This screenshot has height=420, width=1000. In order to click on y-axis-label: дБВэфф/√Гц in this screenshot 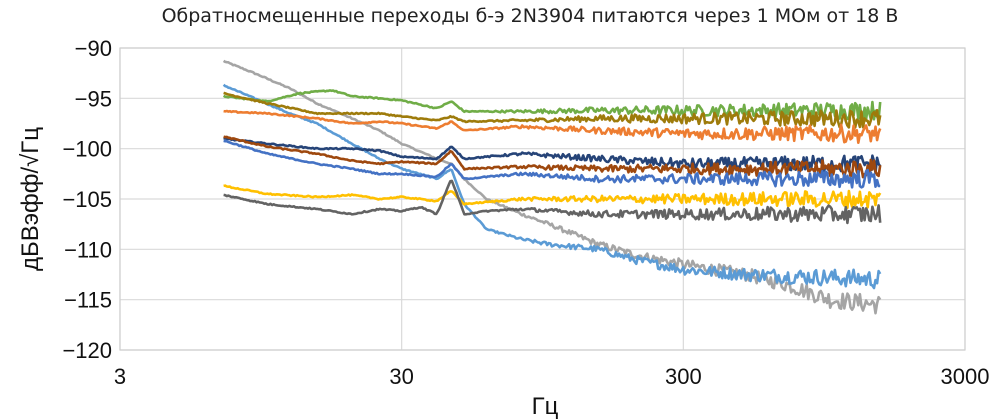, I will do `click(30, 199)`.